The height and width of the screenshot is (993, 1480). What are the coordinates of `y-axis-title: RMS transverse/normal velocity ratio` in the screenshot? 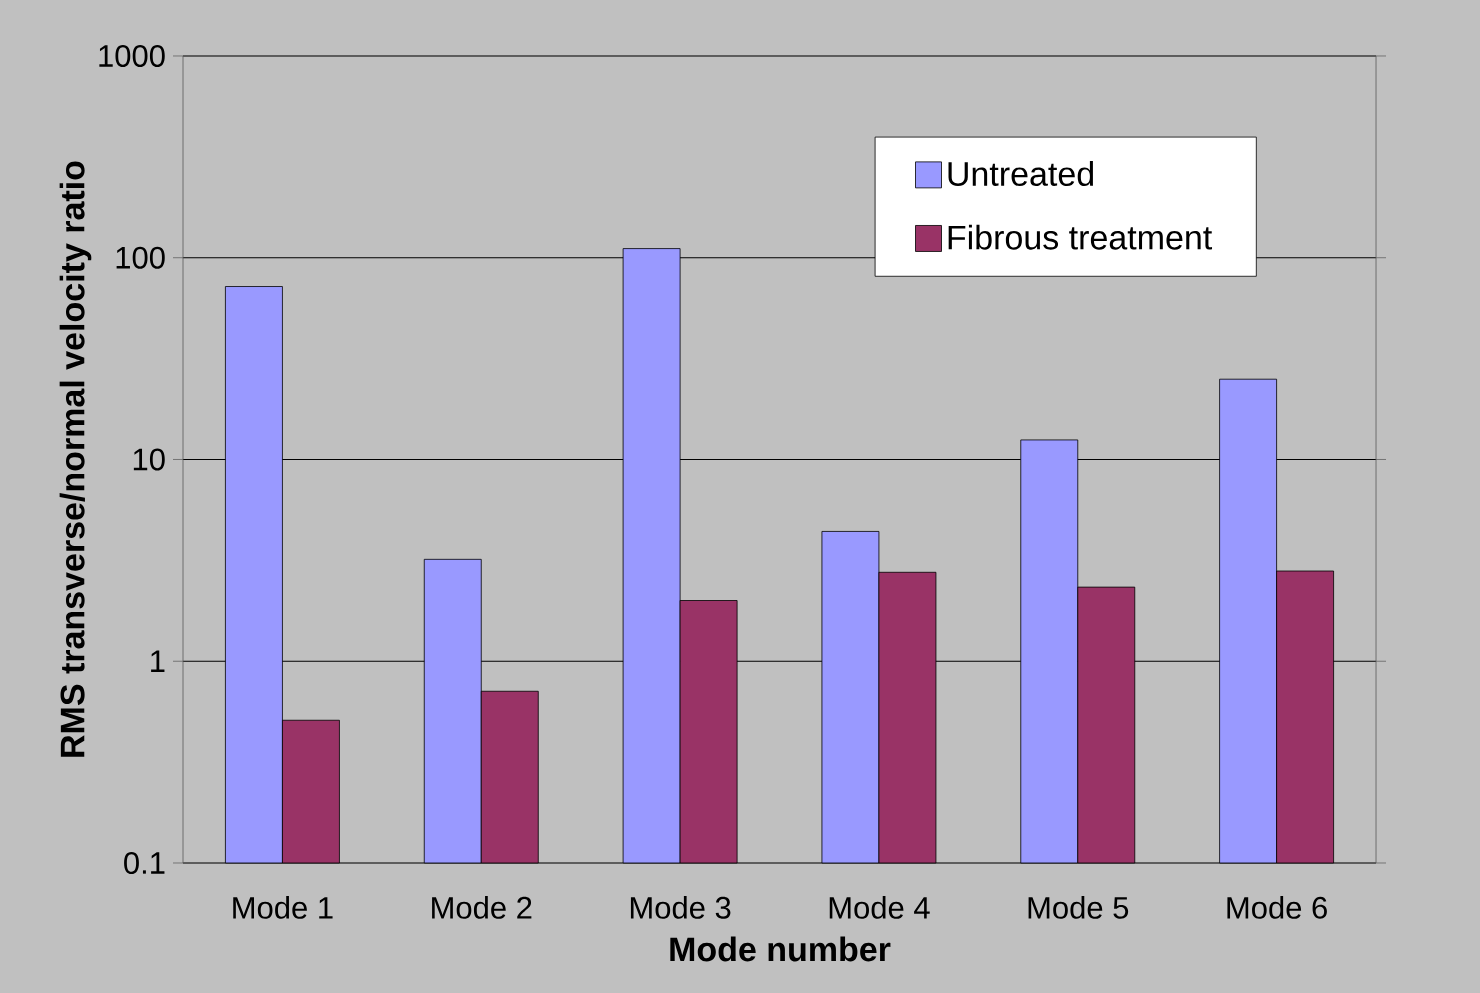 It's located at (75, 459).